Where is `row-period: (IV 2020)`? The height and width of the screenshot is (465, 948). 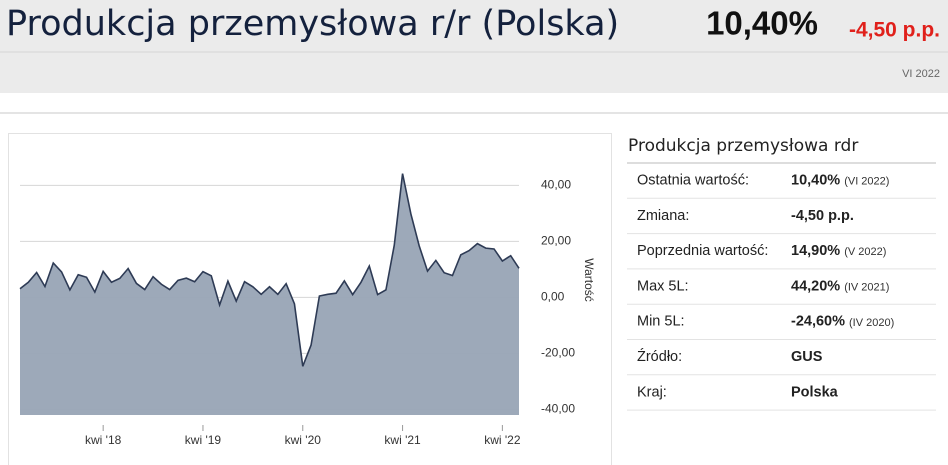 row-period: (IV 2020) is located at coordinates (871, 323).